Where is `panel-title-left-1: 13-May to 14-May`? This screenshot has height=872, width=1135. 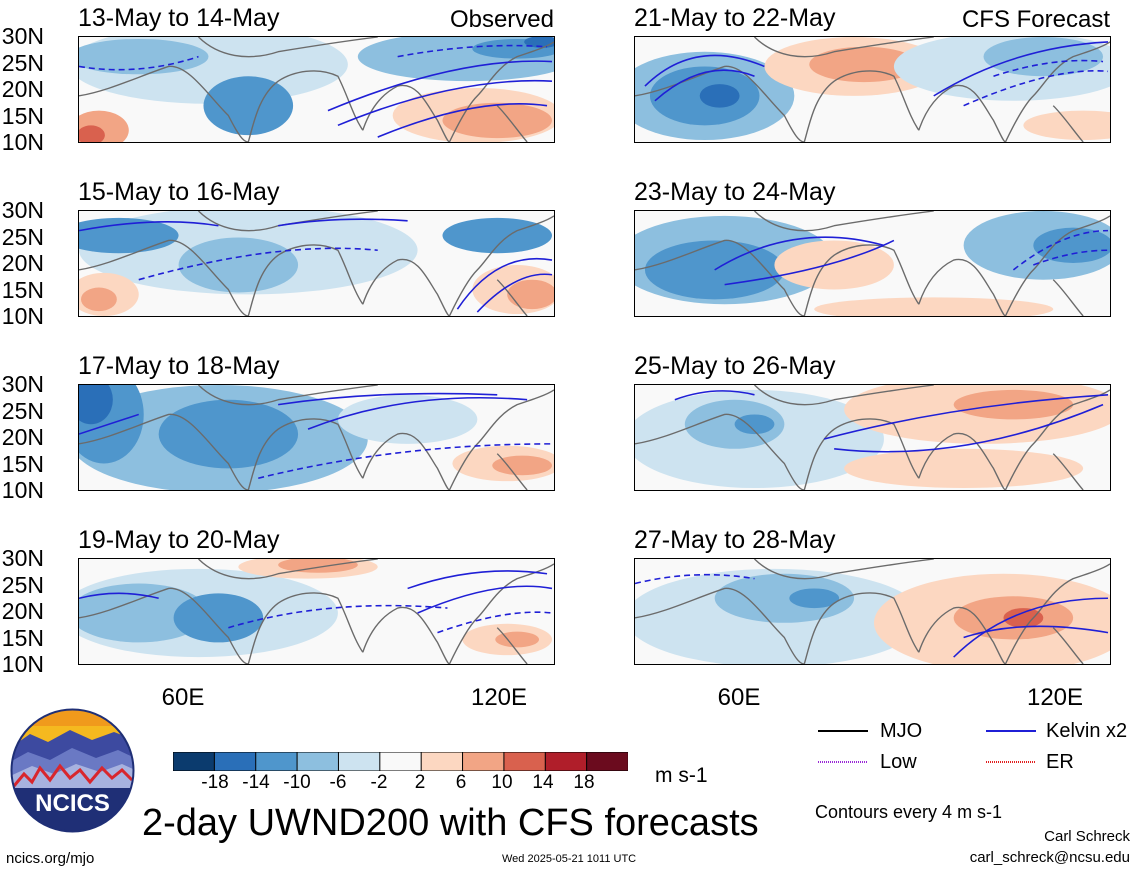 panel-title-left-1: 13-May to 14-May is located at coordinates (179, 18).